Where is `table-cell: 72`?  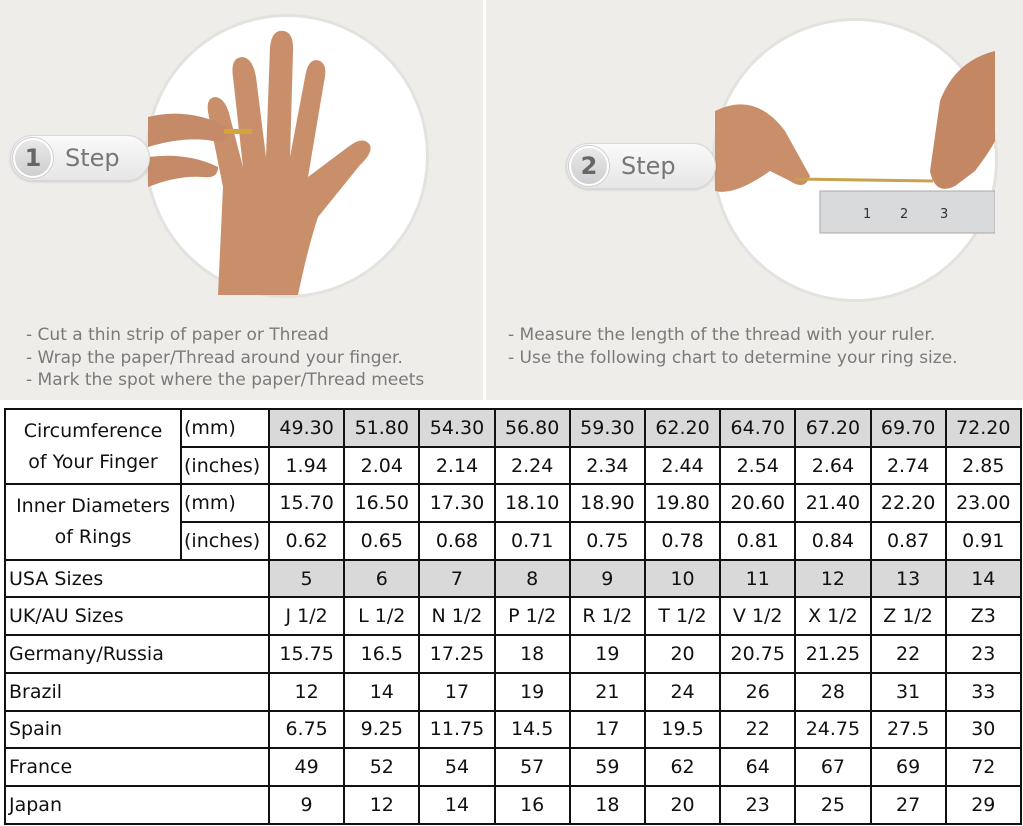
table-cell: 72 is located at coordinates (983, 767).